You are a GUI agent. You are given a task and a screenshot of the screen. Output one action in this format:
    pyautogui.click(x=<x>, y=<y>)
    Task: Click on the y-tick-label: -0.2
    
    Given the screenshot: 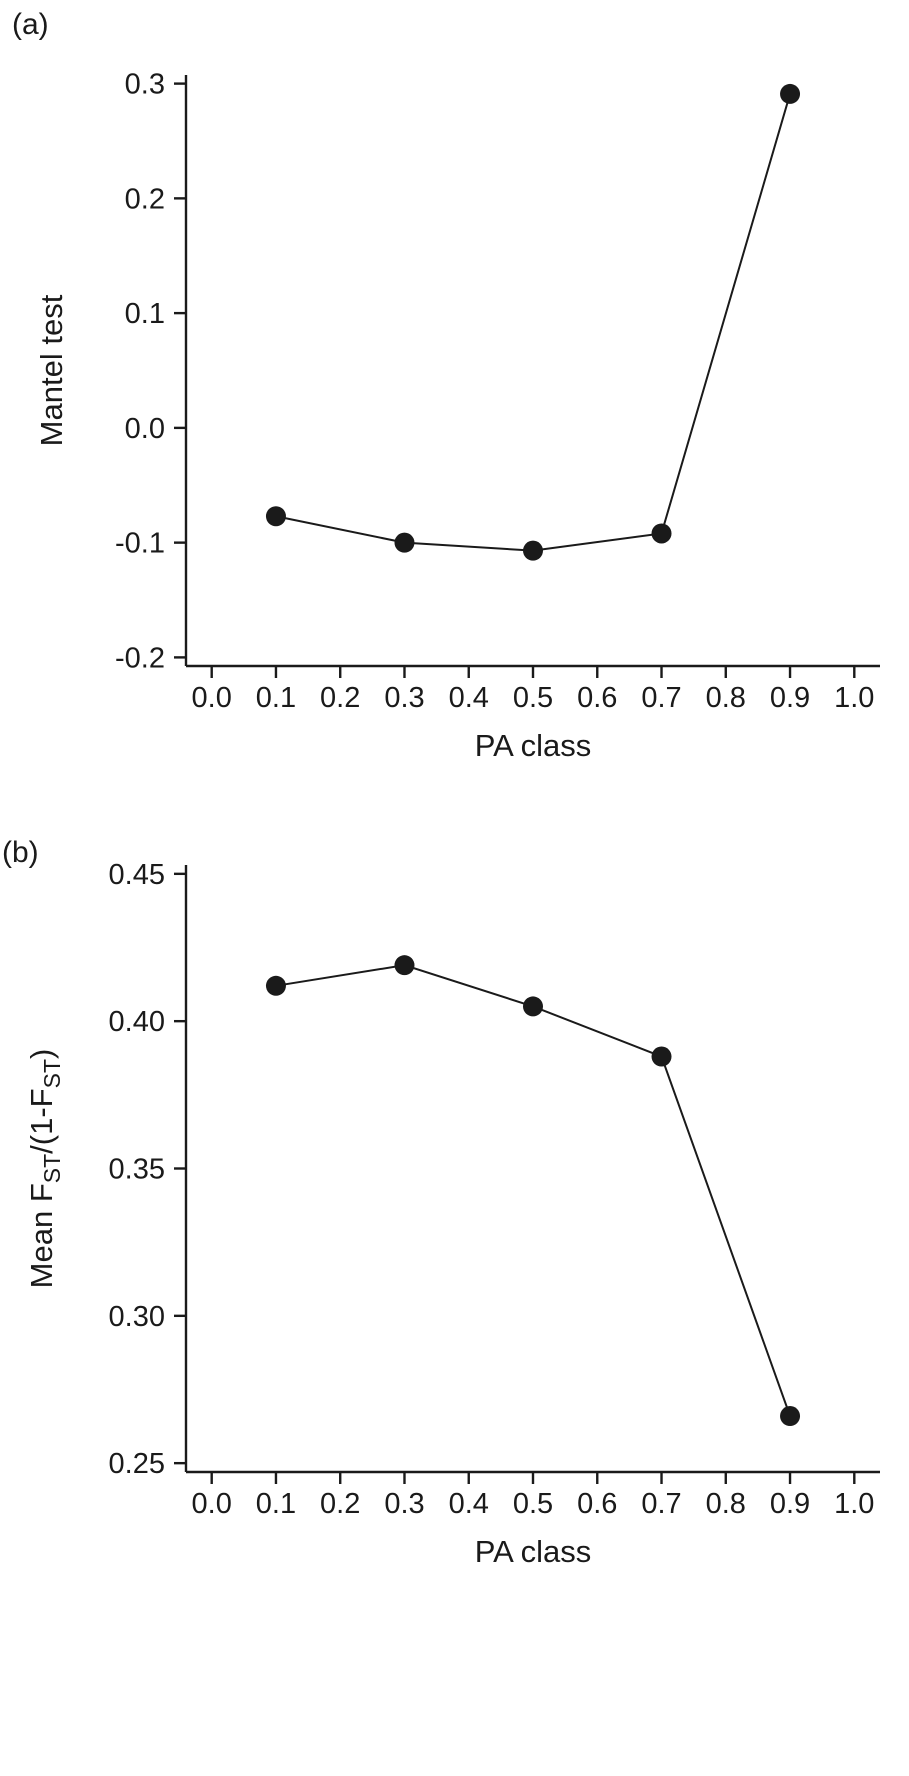 What is the action you would take?
    pyautogui.click(x=140, y=658)
    